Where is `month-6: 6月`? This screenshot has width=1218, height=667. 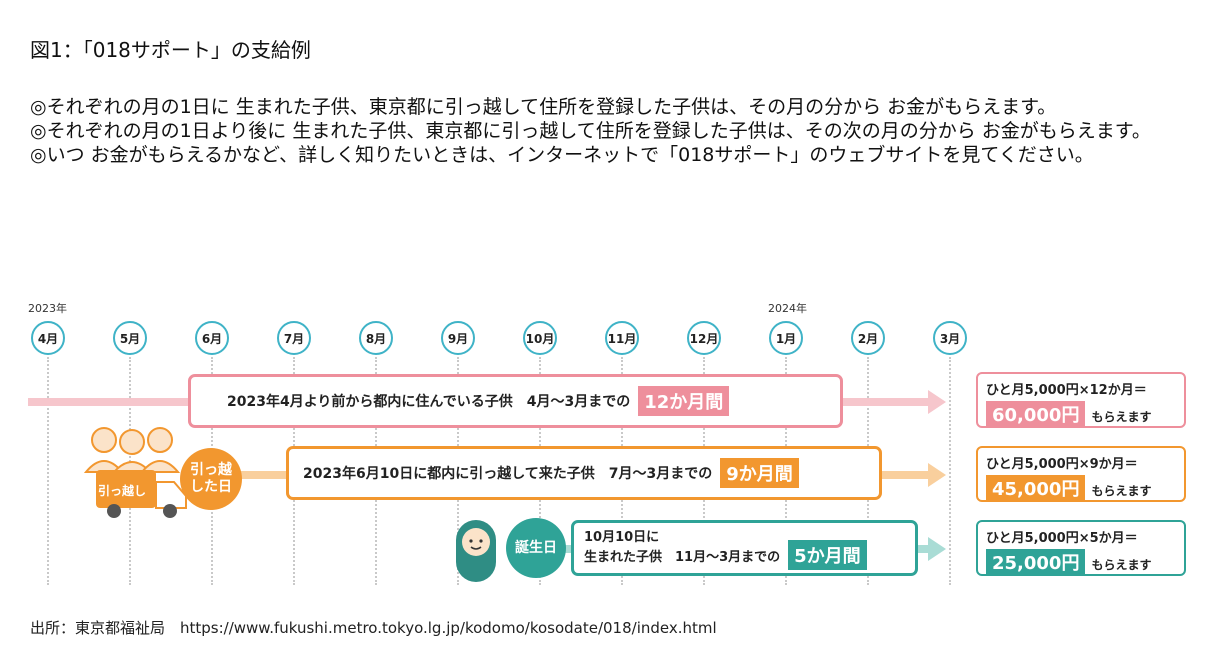
month-6: 6月 is located at coordinates (212, 338).